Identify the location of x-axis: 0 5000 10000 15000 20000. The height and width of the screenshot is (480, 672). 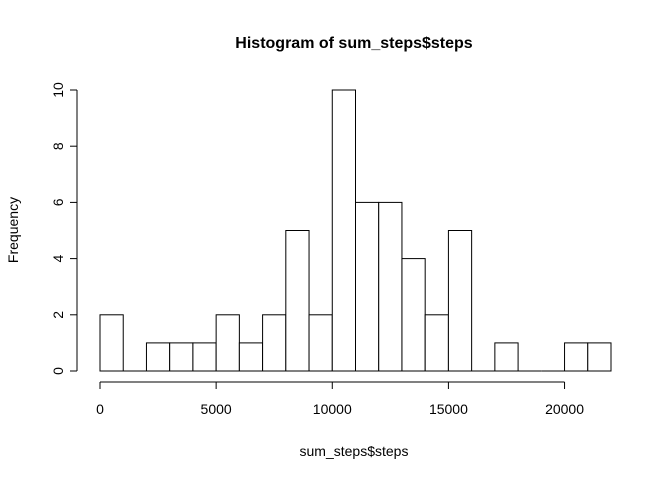
(340, 399).